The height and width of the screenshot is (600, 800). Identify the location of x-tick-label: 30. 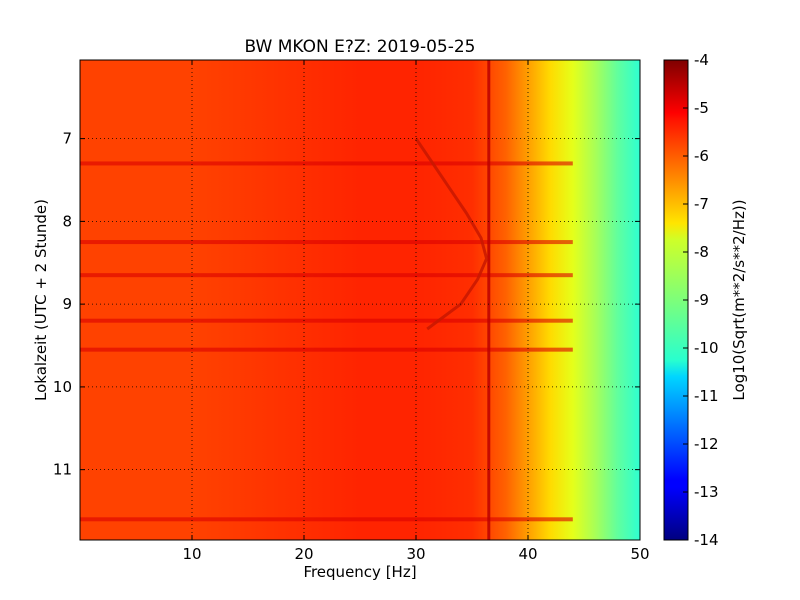
(415, 554).